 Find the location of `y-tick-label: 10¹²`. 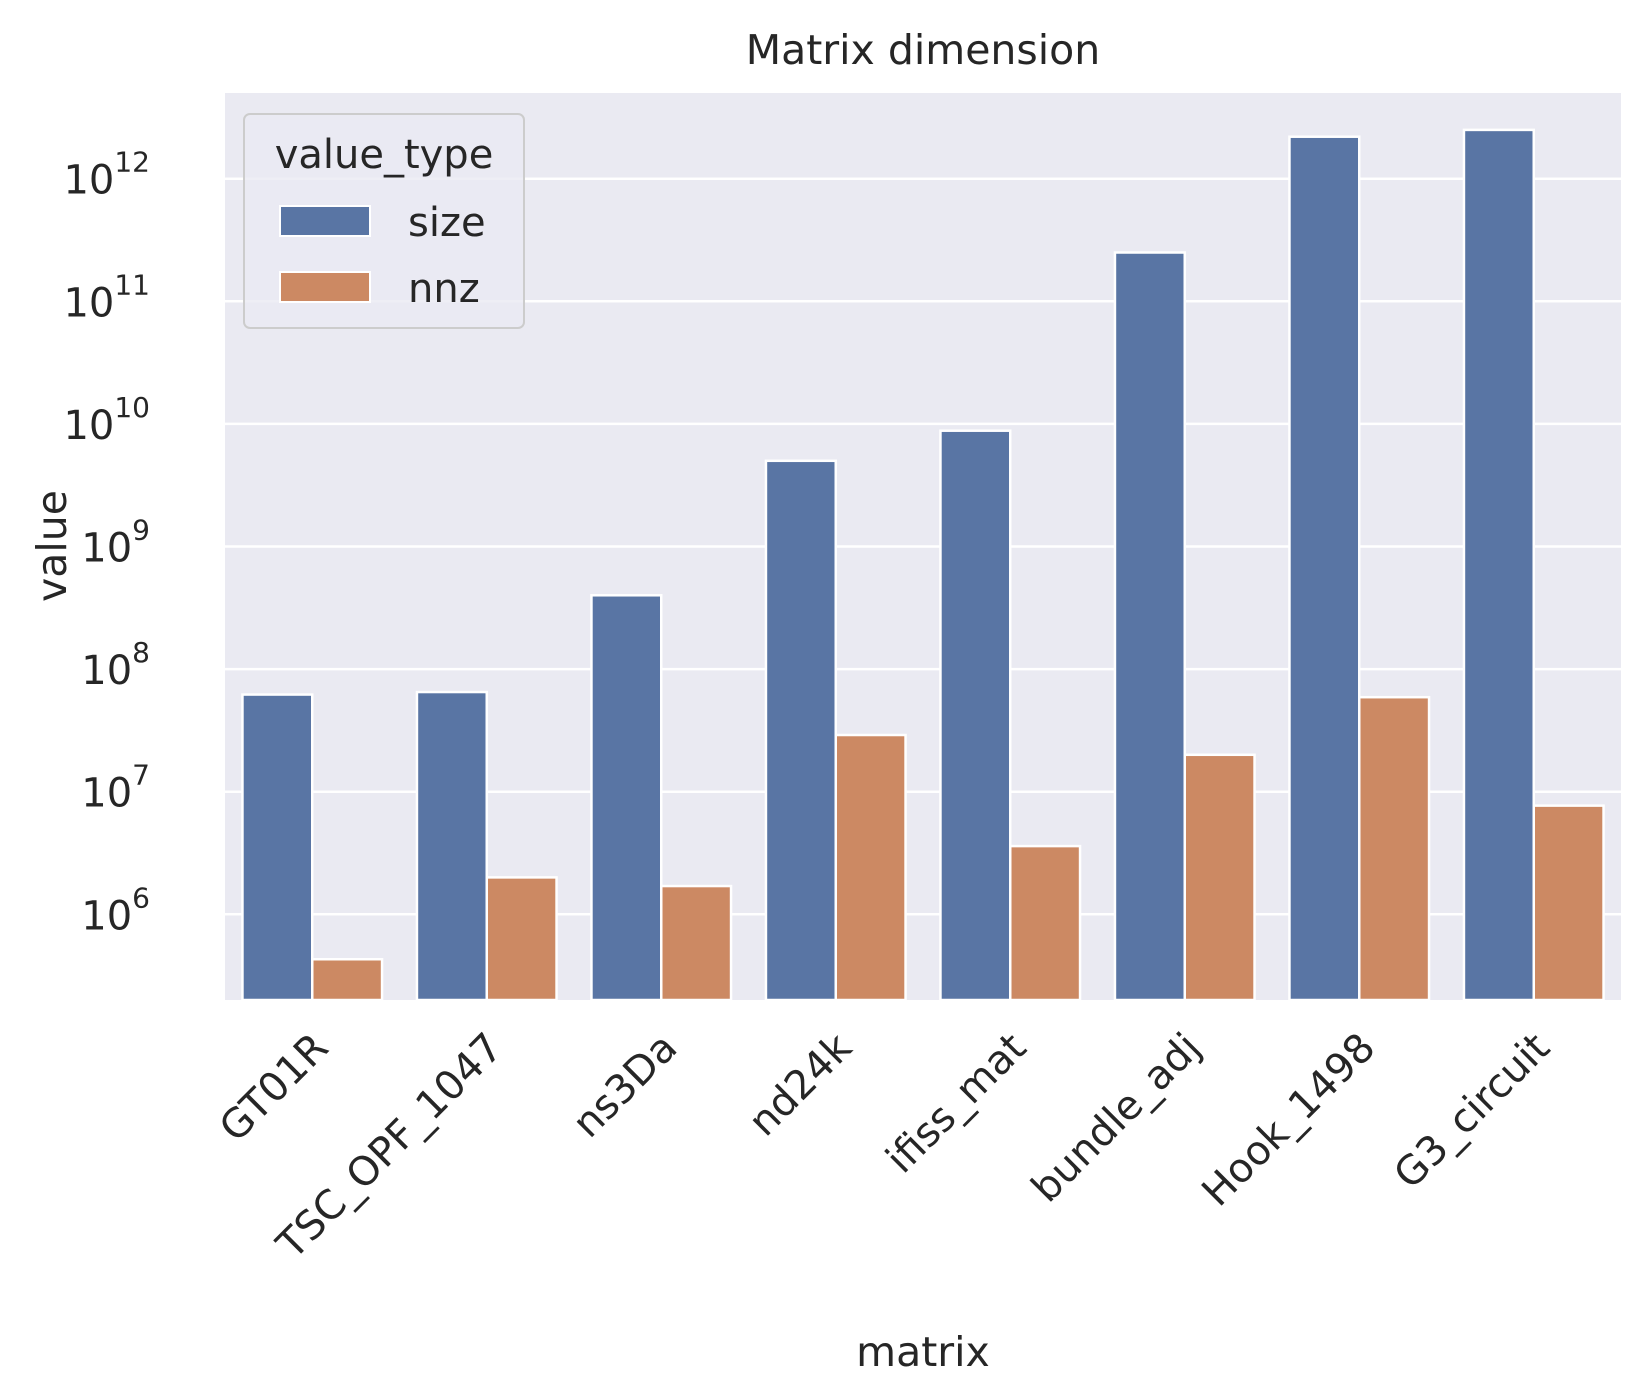

y-tick-label: 10¹² is located at coordinates (106, 175).